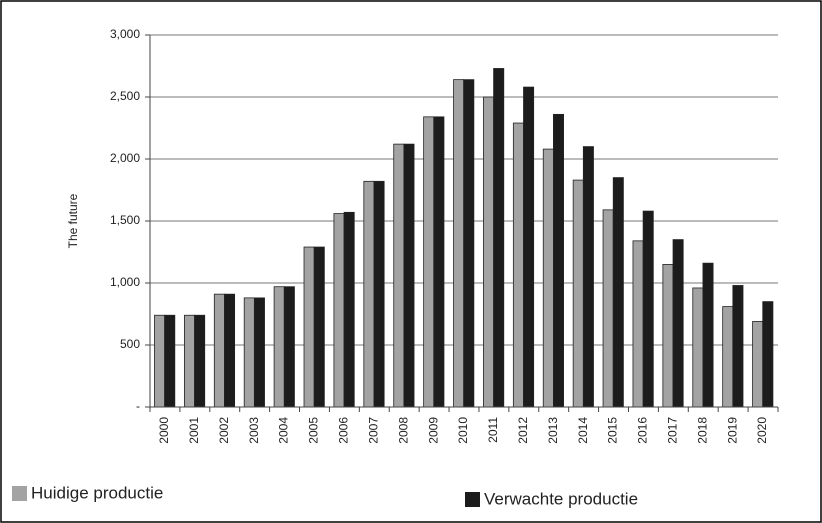 This screenshot has width=822, height=523. Describe the element at coordinates (254, 430) in the screenshot. I see `x-tick-label: 2003` at that location.